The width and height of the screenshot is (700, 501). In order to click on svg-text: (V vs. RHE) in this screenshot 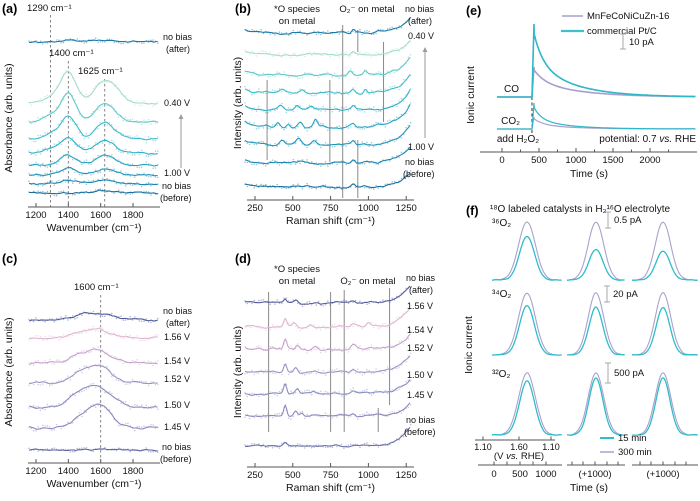, I will do `click(519, 456)`.